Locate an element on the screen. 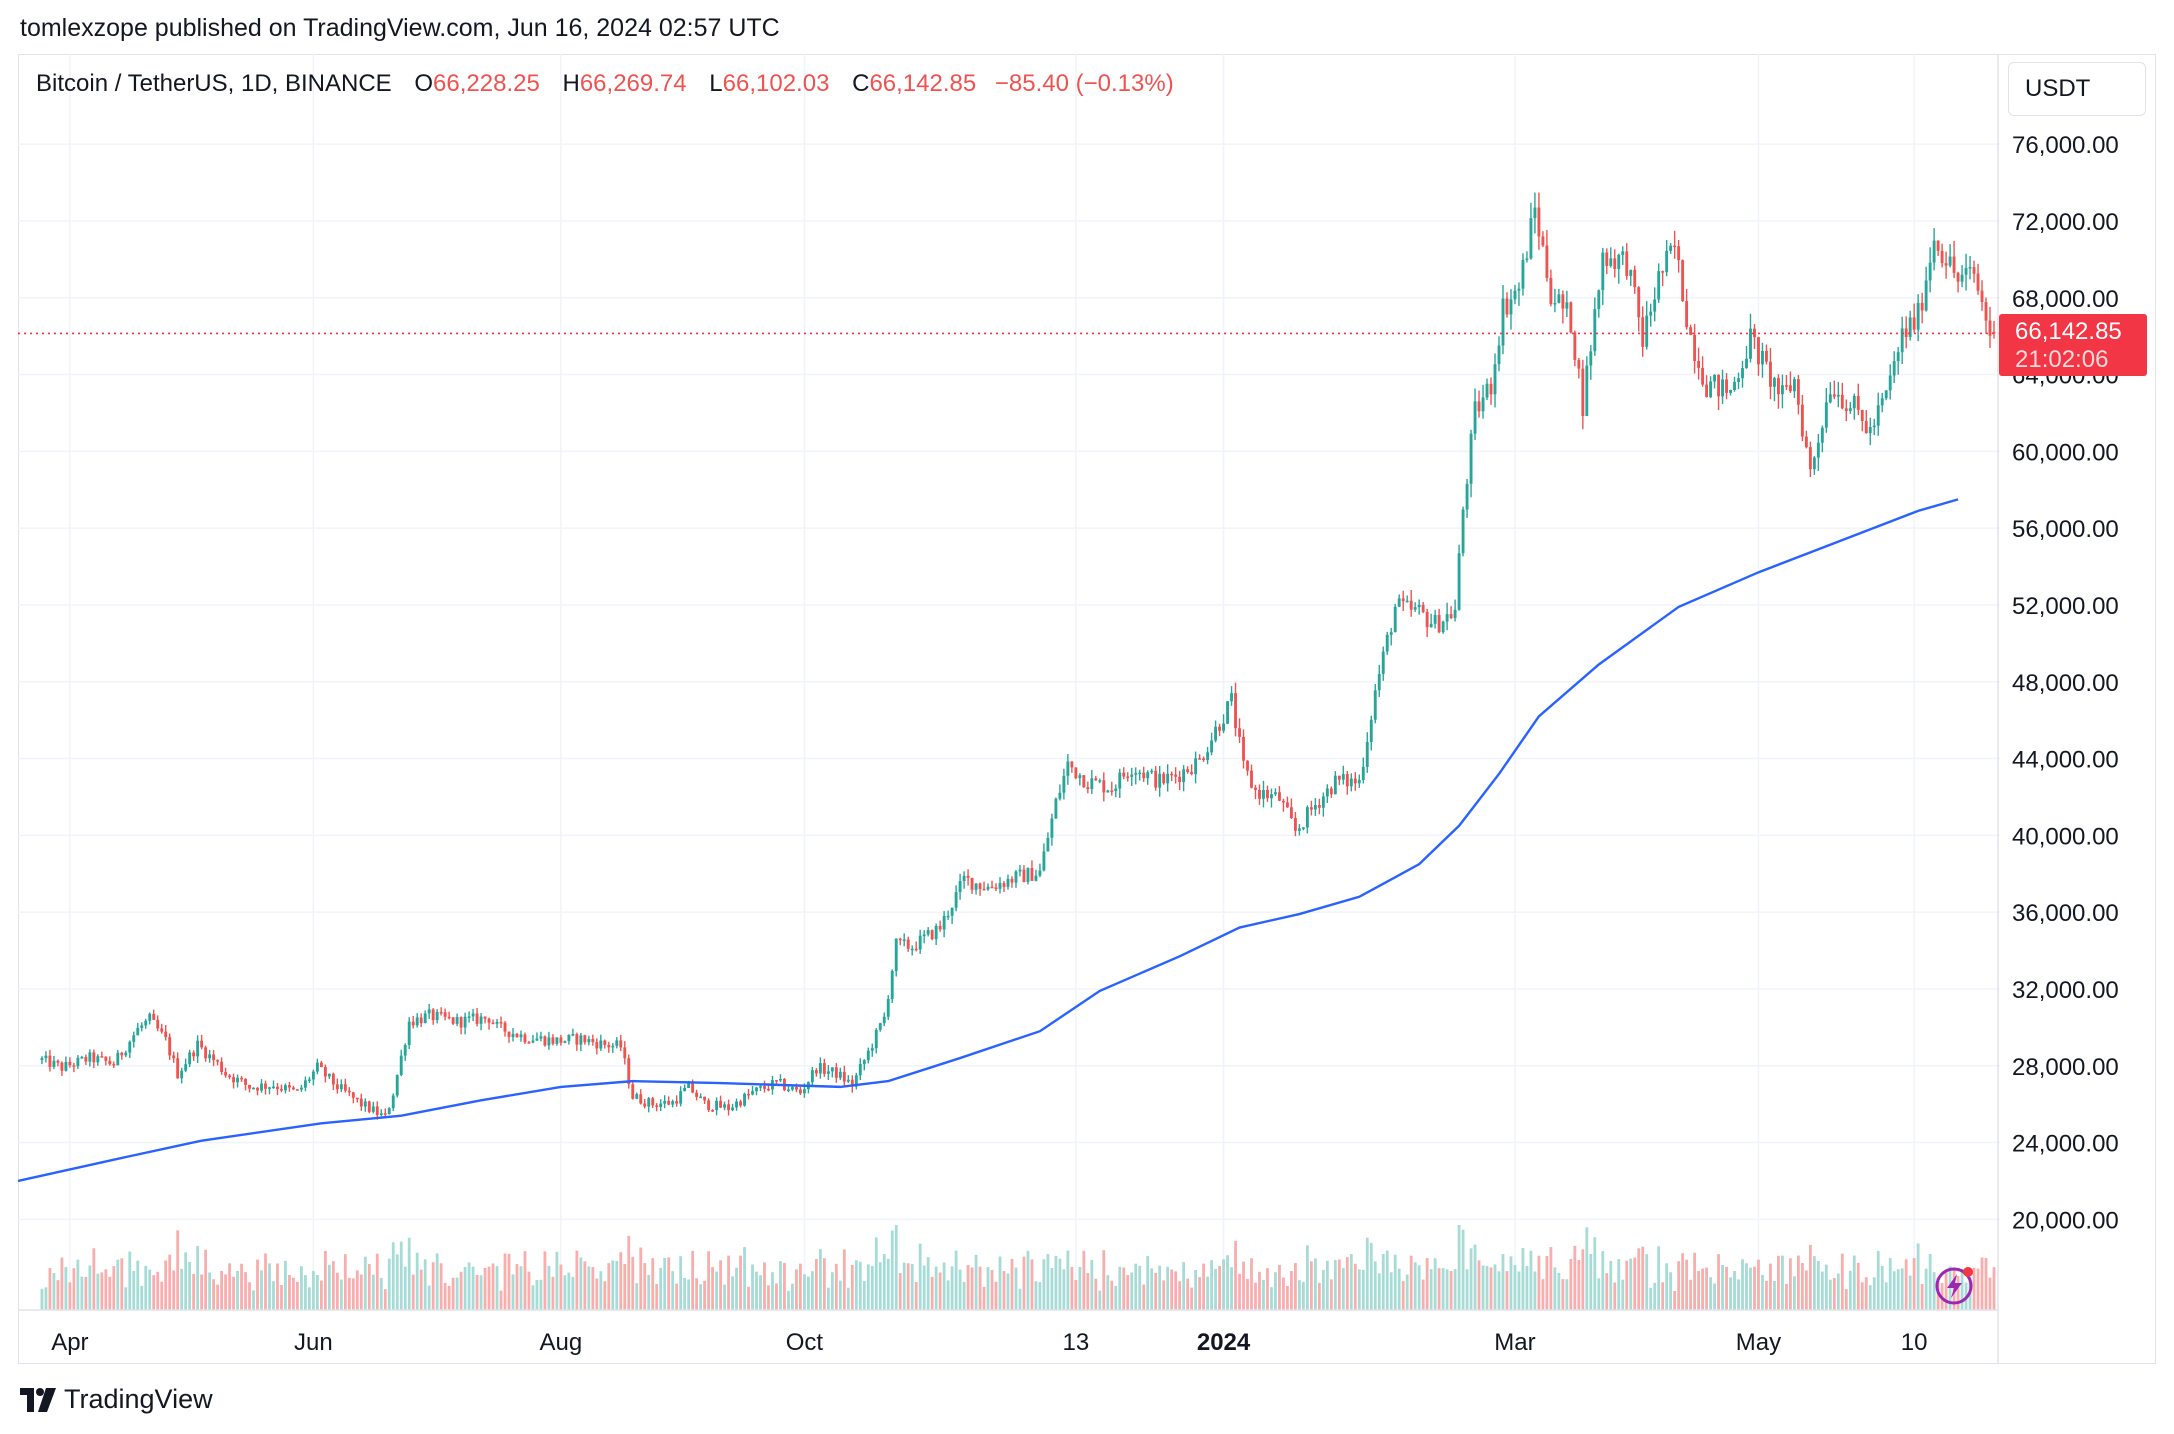 The image size is (2174, 1434). y-tick-label: 44,000.00 is located at coordinates (2065, 760).